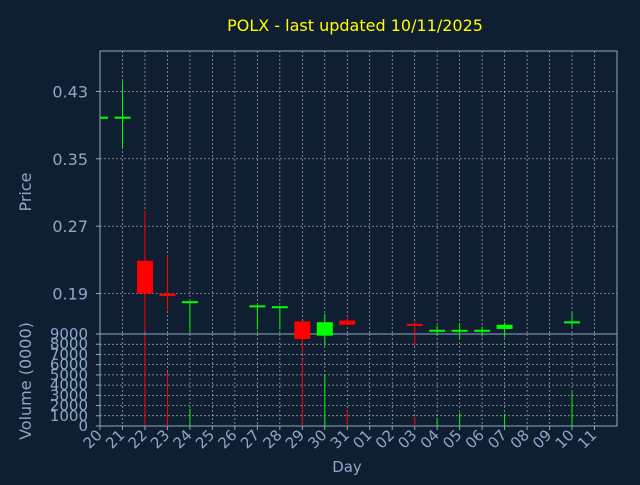 This screenshot has width=640, height=485. Describe the element at coordinates (83, 426) in the screenshot. I see `volume-tick-label: 0` at that location.